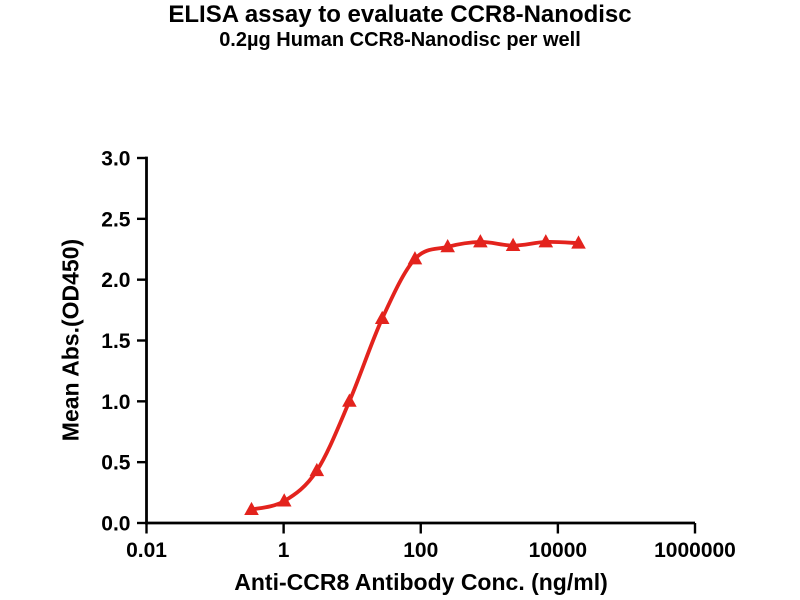 The width and height of the screenshot is (800, 600). I want to click on y-tick-label: 0.5, so click(116, 463).